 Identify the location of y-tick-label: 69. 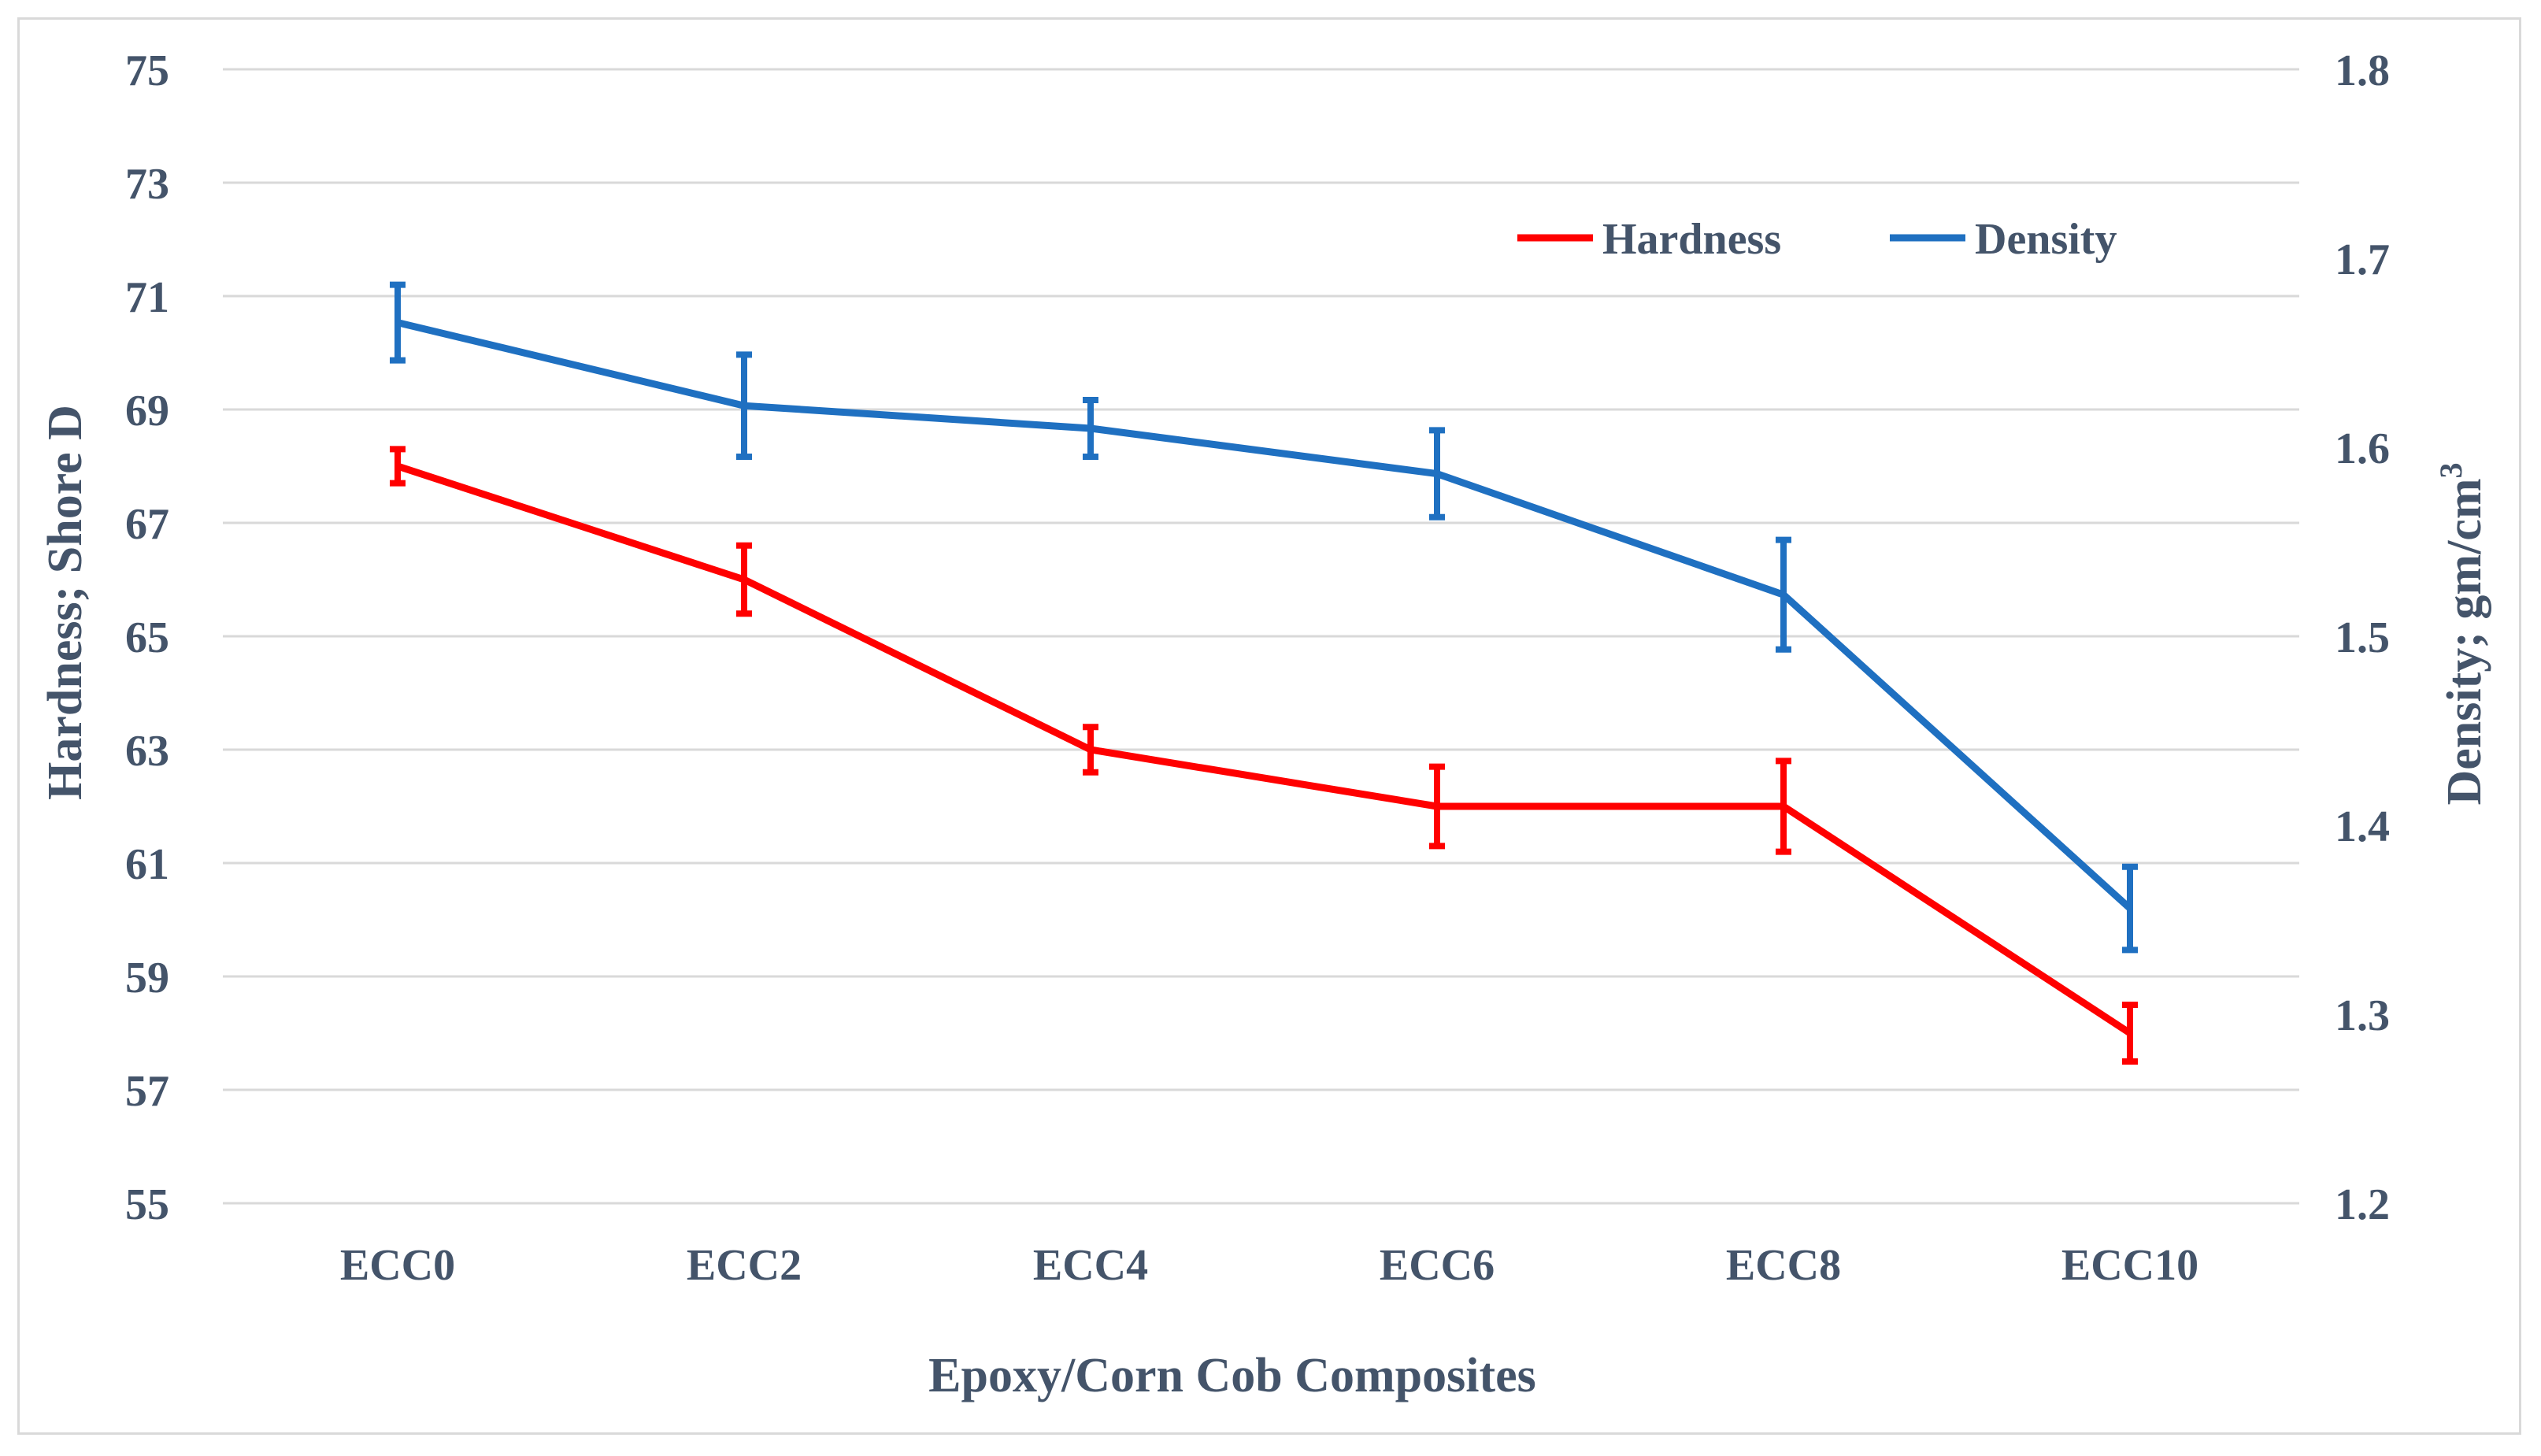
(147, 411).